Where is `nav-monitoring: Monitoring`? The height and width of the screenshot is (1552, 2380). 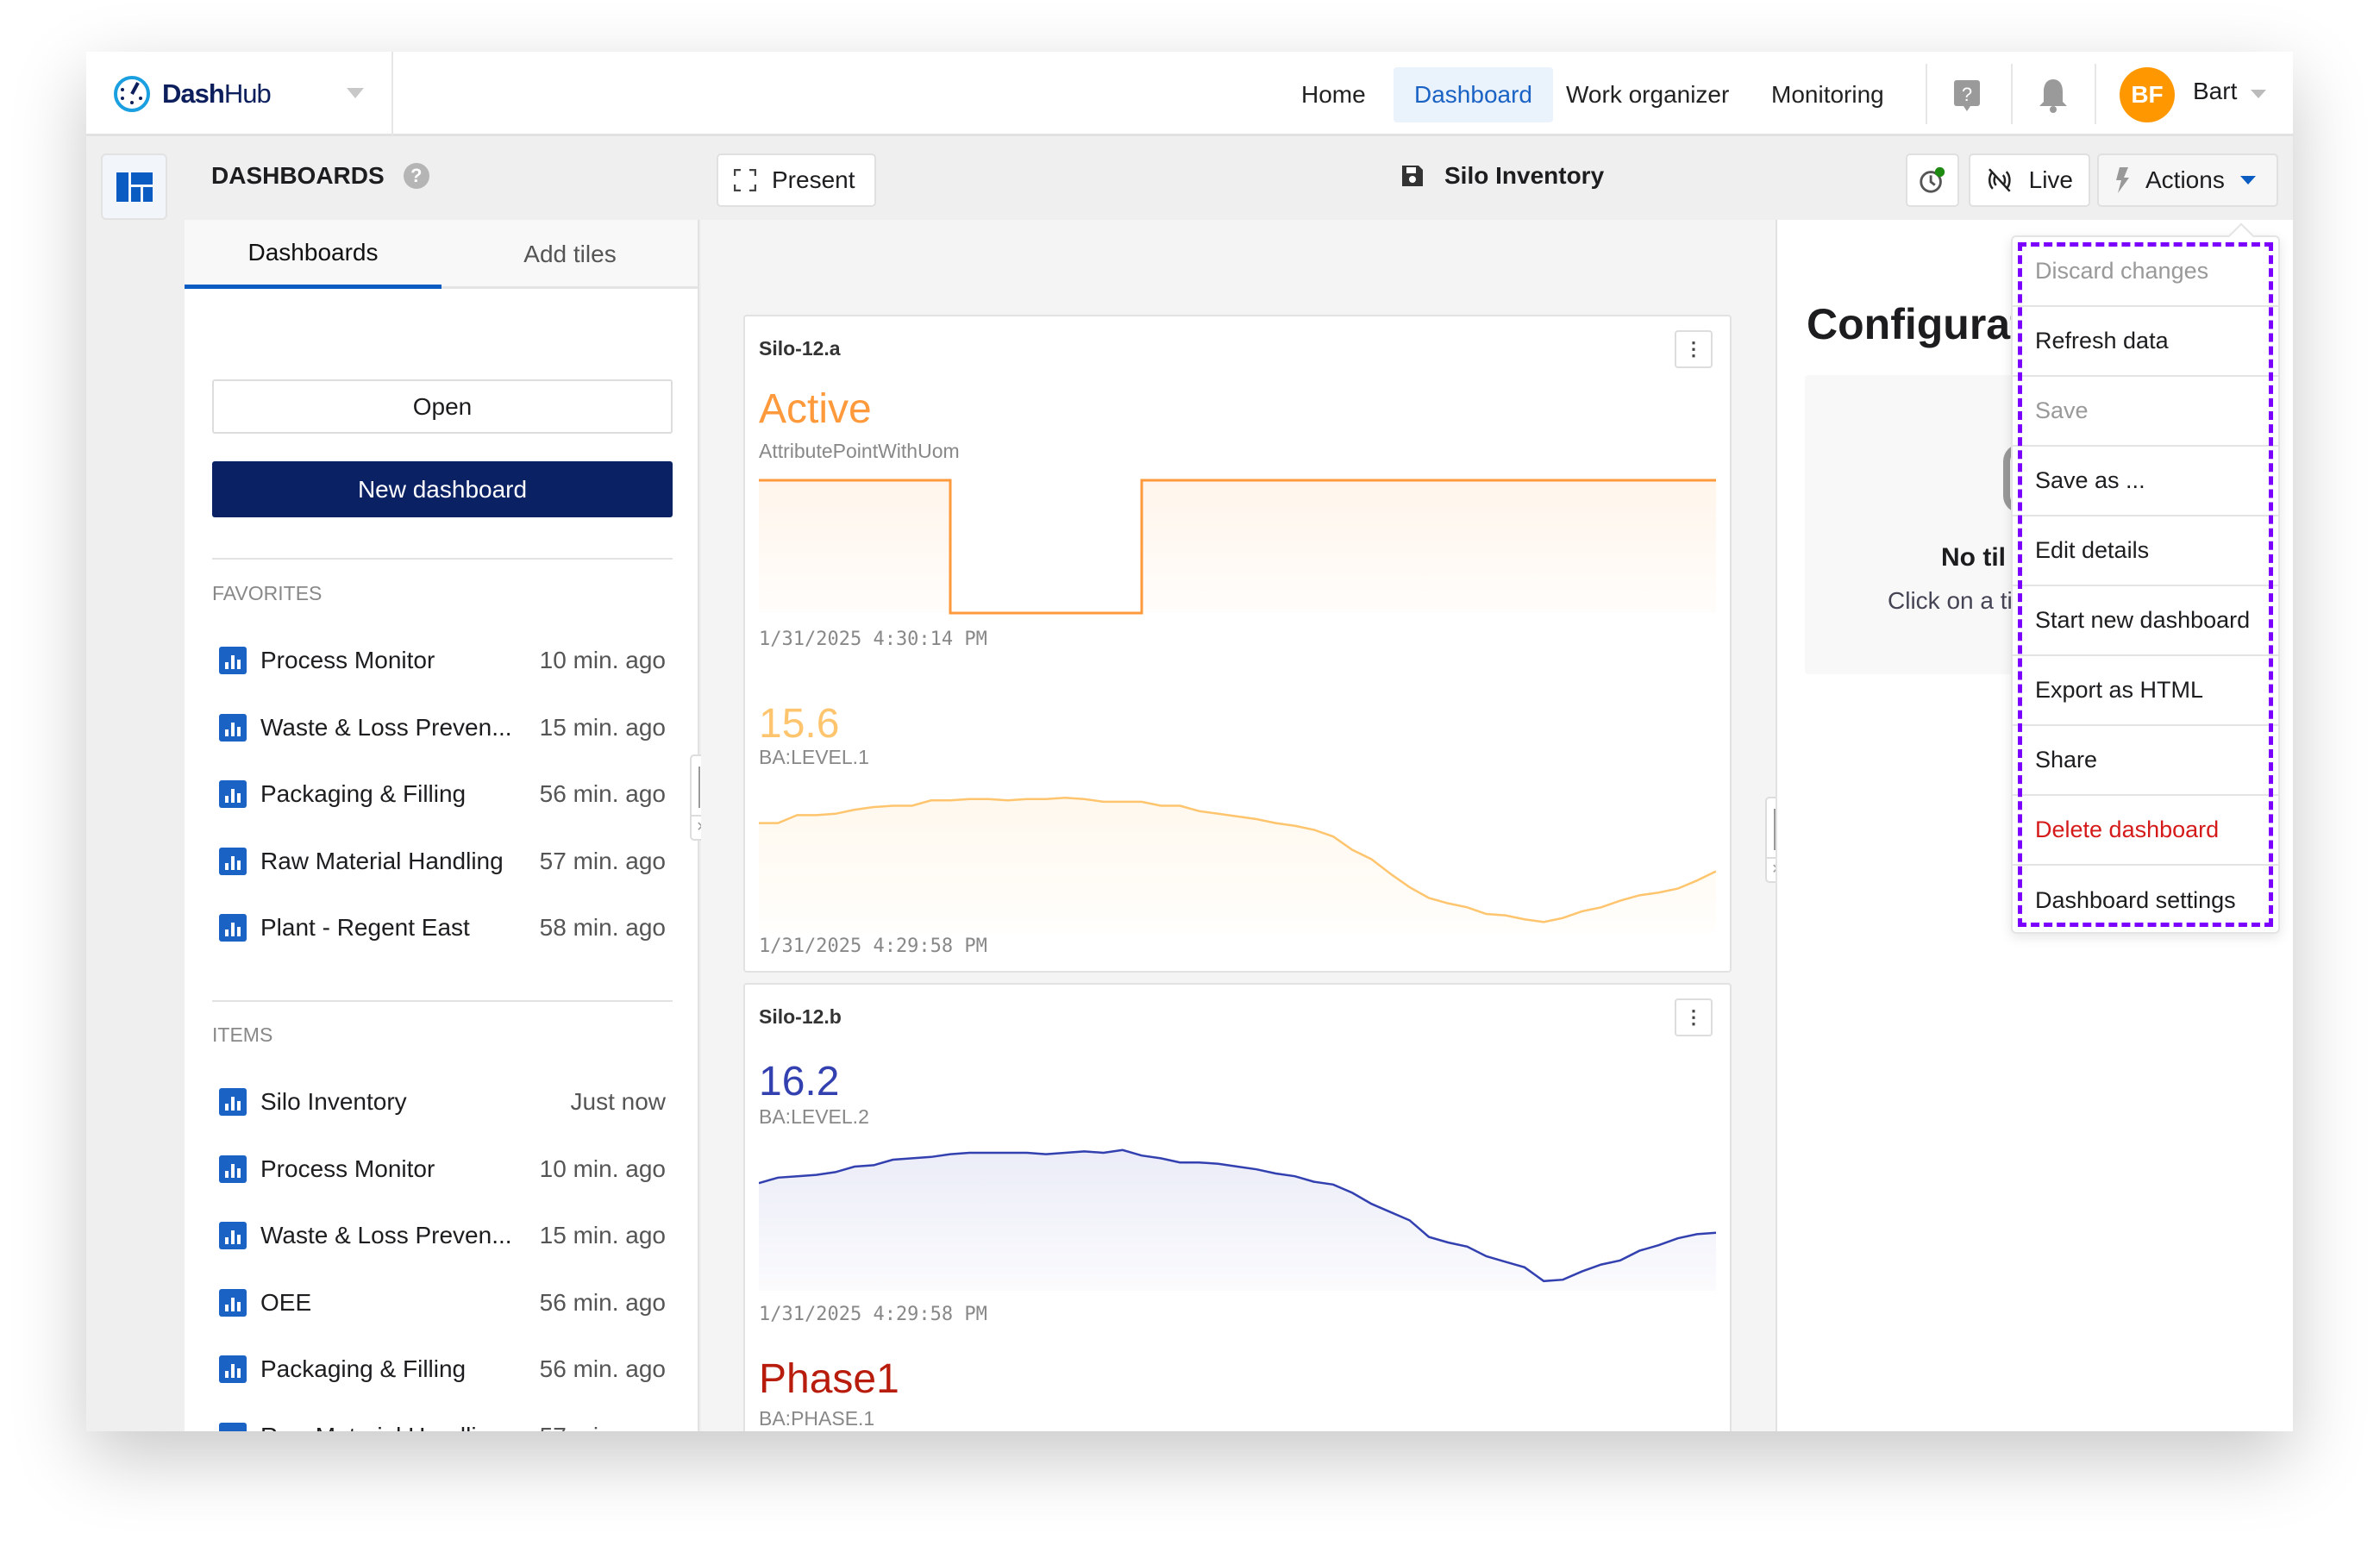
nav-monitoring: Monitoring is located at coordinates (1828, 94).